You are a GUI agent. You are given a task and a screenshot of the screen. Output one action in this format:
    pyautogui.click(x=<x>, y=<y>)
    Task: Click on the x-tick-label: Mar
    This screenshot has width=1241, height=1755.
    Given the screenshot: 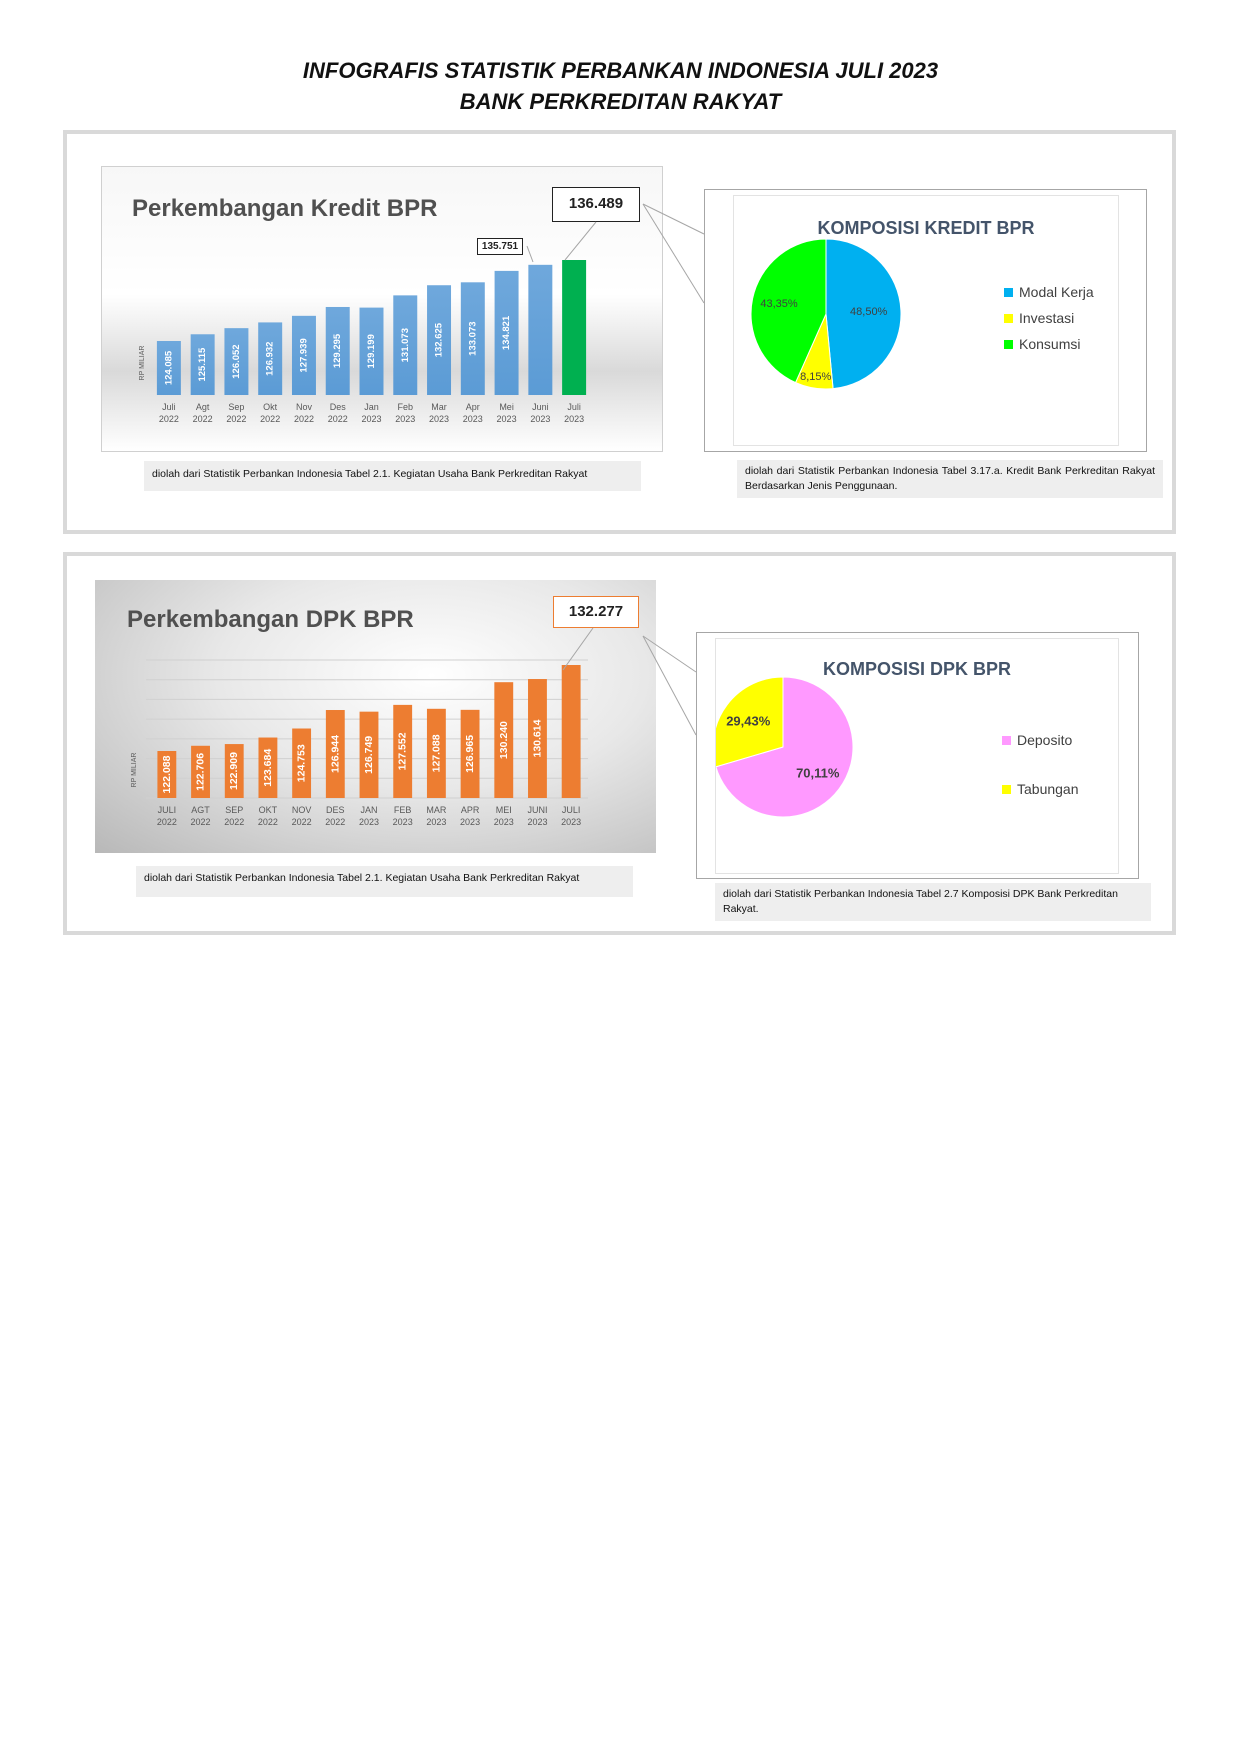 What is the action you would take?
    pyautogui.click(x=439, y=407)
    